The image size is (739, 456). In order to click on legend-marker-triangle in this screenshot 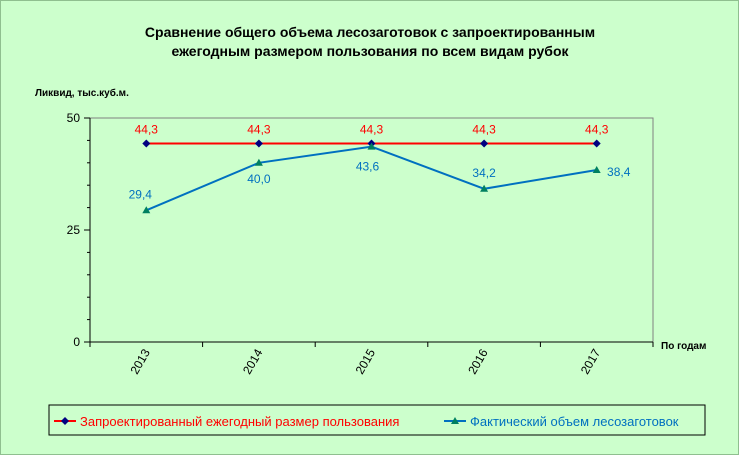, I will do `click(455, 420)`.